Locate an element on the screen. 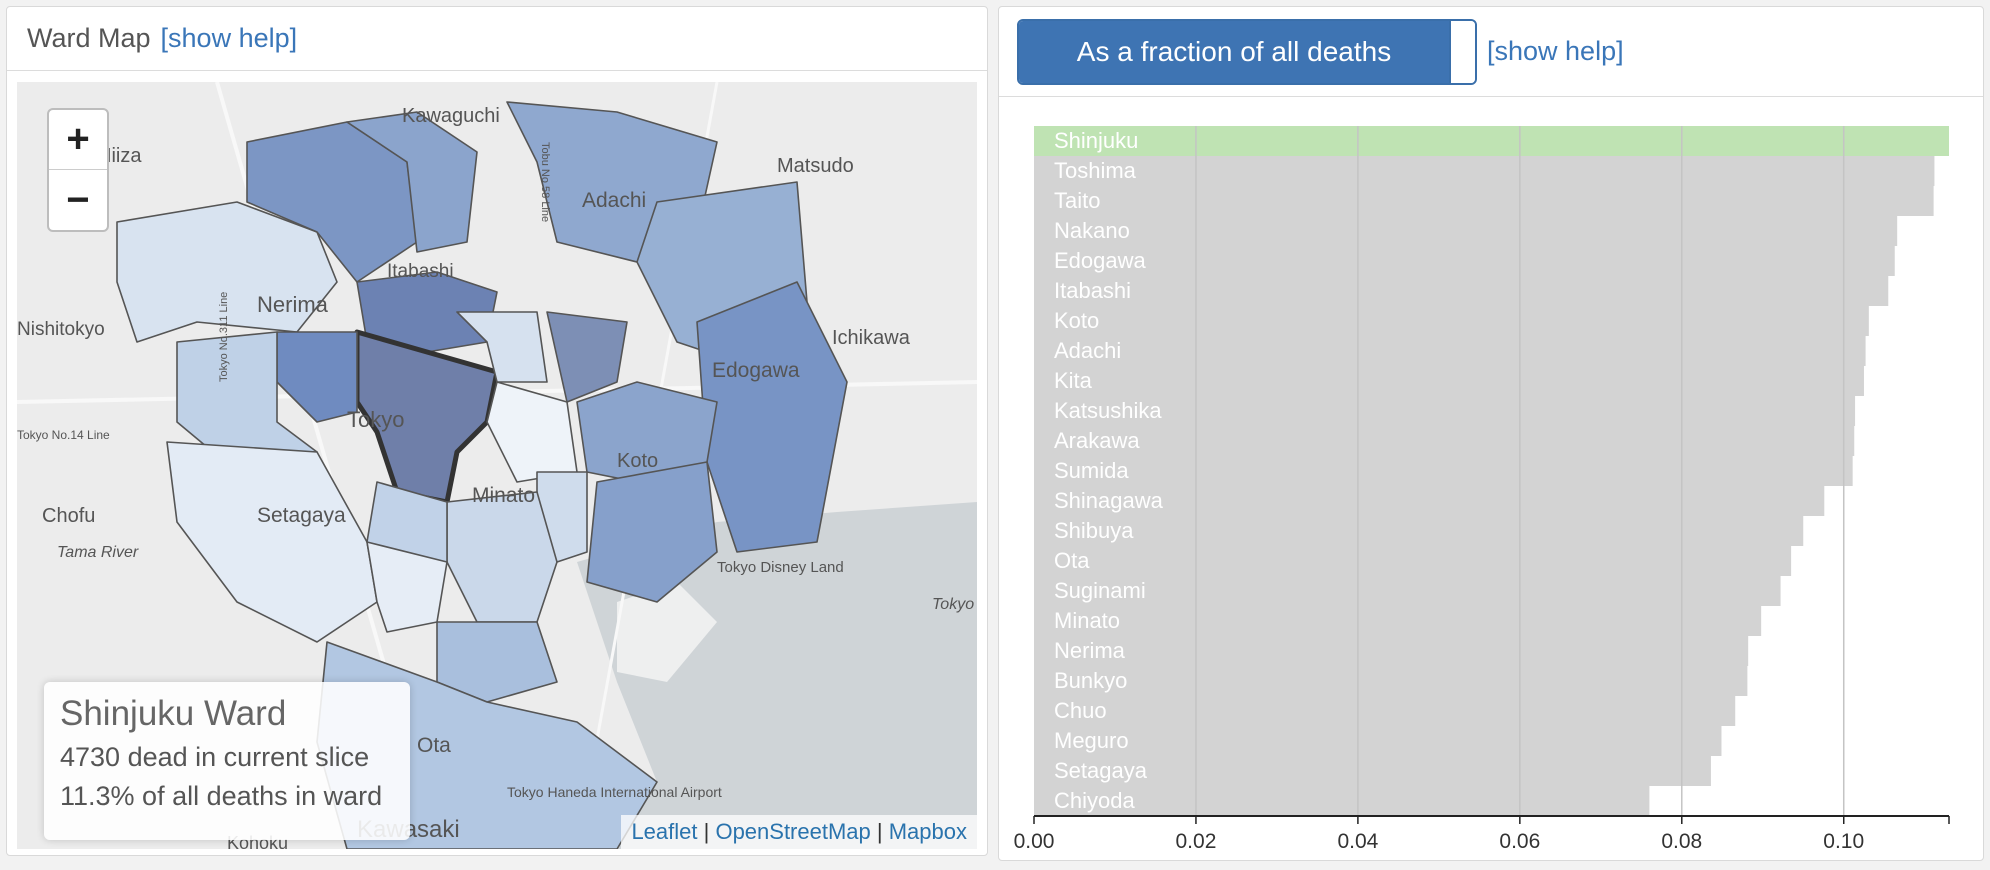 Image resolution: width=1990 pixels, height=870 pixels. map-label-koto: Koto is located at coordinates (637, 461).